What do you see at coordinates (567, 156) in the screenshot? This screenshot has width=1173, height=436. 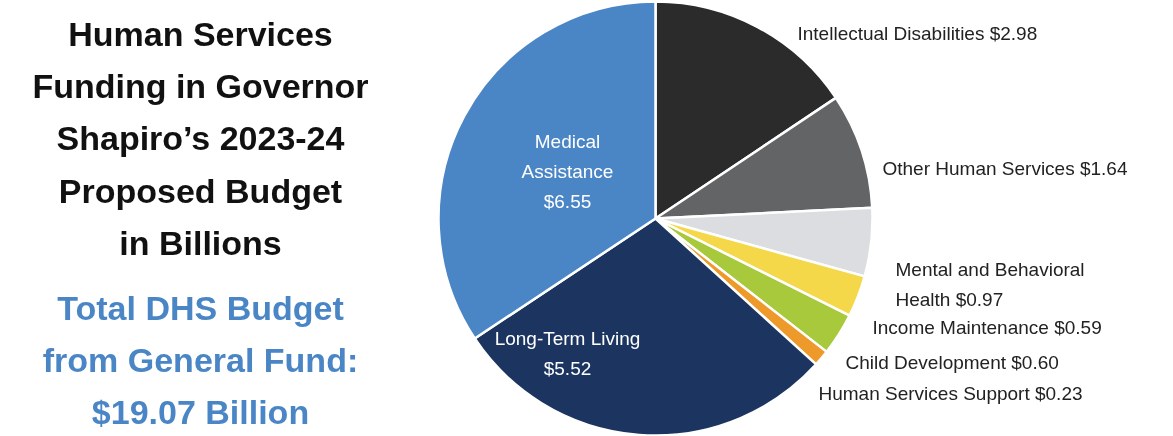 I see `slice-label: Medical Assistance` at bounding box center [567, 156].